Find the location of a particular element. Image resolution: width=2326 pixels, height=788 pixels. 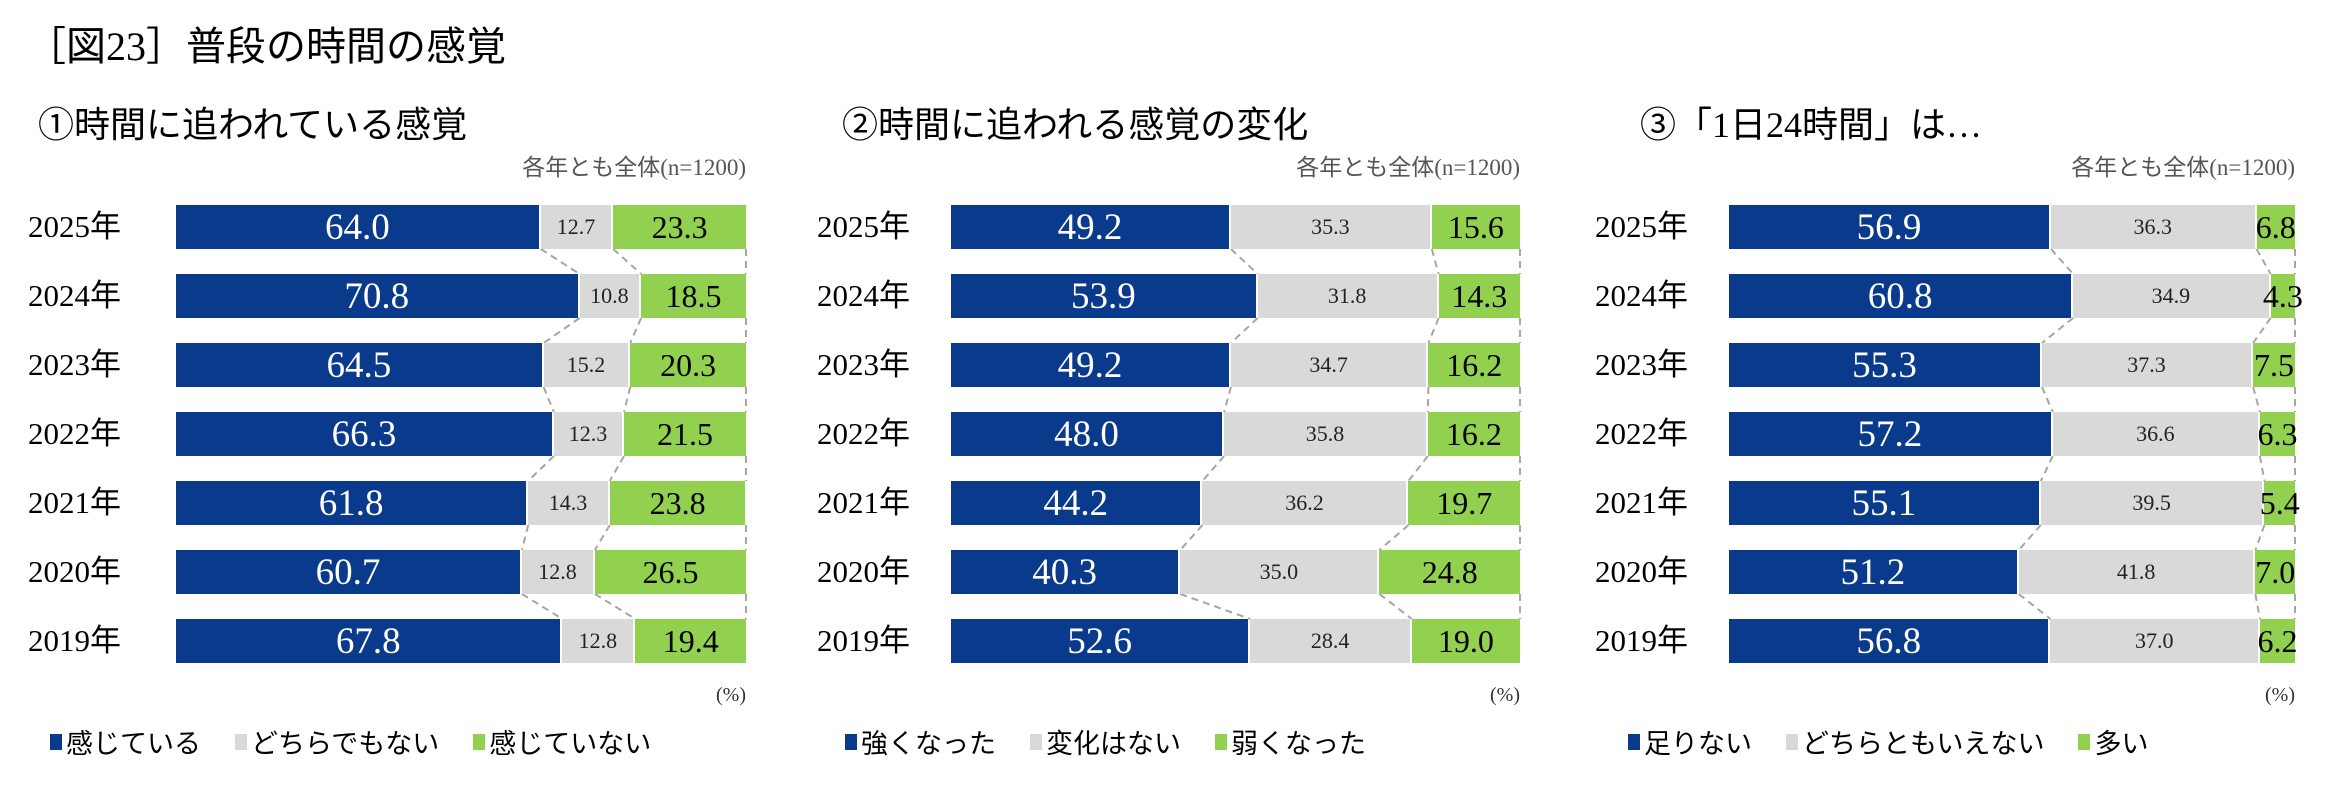

data-label: 12.7 is located at coordinates (576, 226).